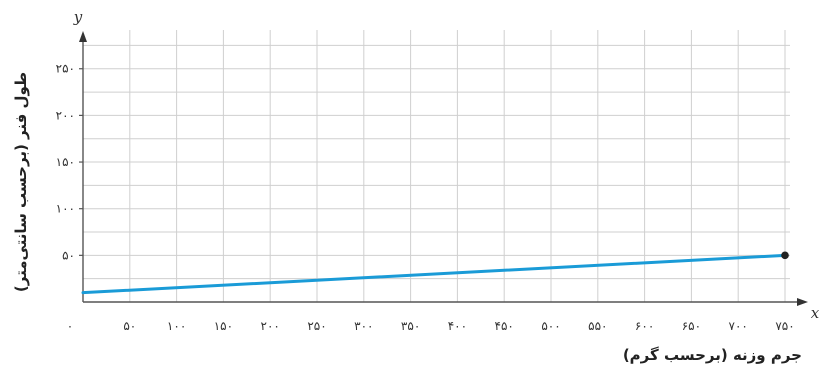 The image size is (820, 366). I want to click on y-tick-label: ۲۰۰, so click(65, 115).